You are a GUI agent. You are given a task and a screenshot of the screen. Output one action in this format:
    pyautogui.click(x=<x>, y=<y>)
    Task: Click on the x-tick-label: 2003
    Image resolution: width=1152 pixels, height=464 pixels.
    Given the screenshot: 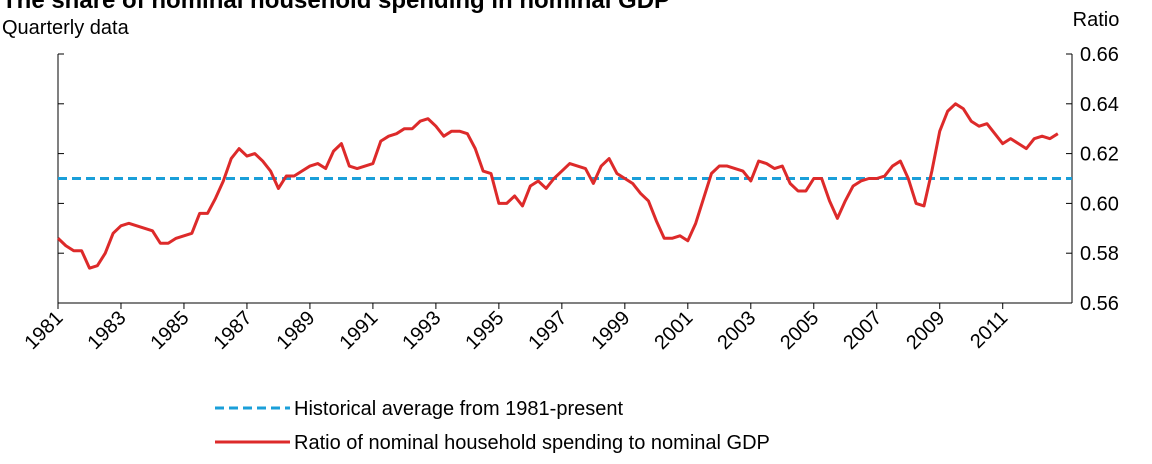 What is the action you would take?
    pyautogui.click(x=736, y=330)
    